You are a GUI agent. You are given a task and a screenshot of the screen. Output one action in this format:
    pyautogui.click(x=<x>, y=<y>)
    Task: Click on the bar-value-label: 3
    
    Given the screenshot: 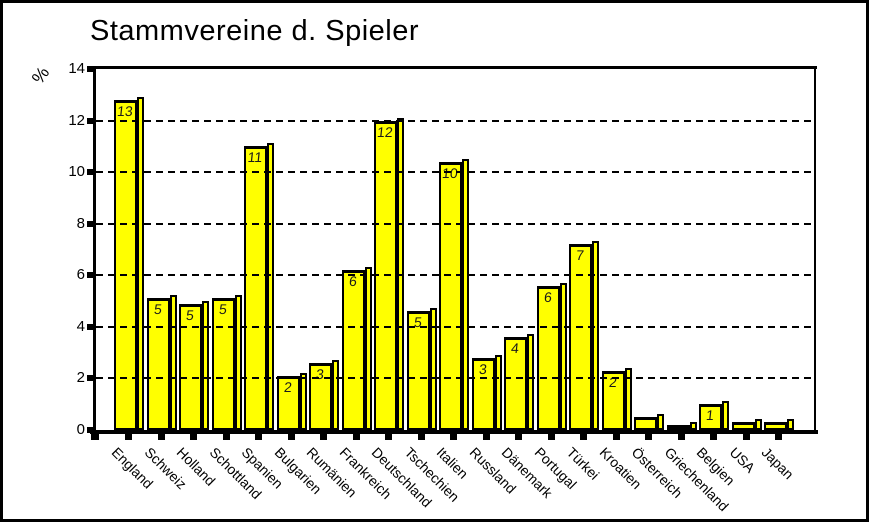 What is the action you would take?
    pyautogui.click(x=482, y=369)
    